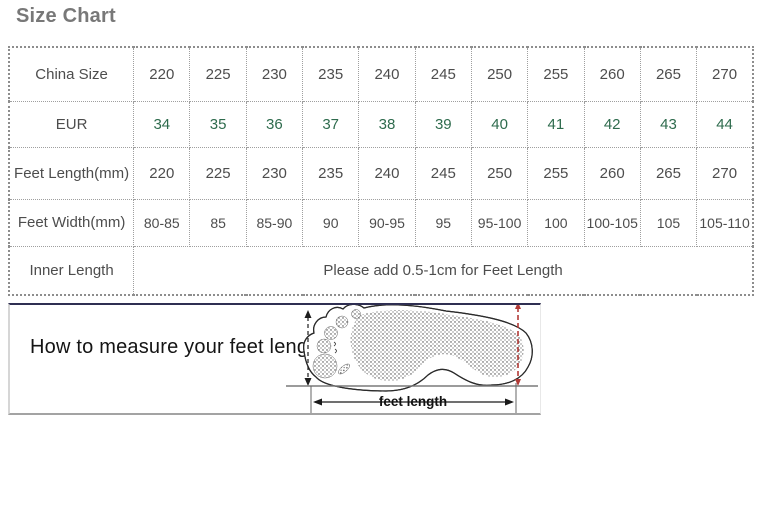 This screenshot has height=523, width=765. I want to click on table-cell: 36, so click(274, 124).